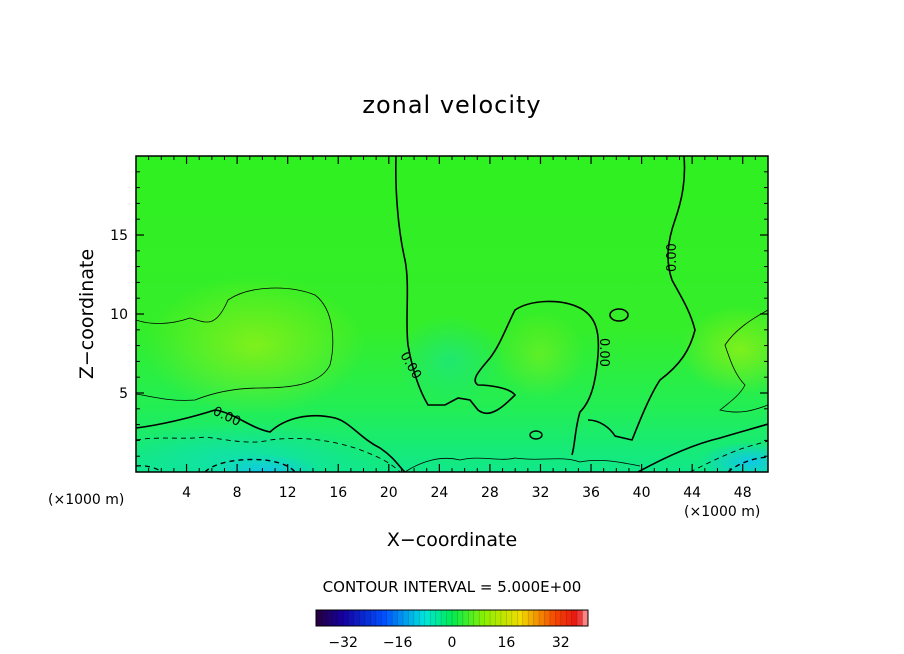 This screenshot has height=654, width=904. I want to click on x-tick-label: 48, so click(743, 493).